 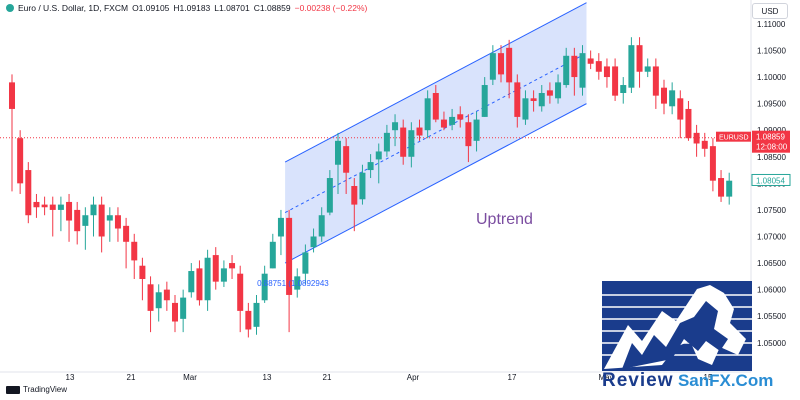 I want to click on sanfx-logo-icon, so click(x=677, y=326).